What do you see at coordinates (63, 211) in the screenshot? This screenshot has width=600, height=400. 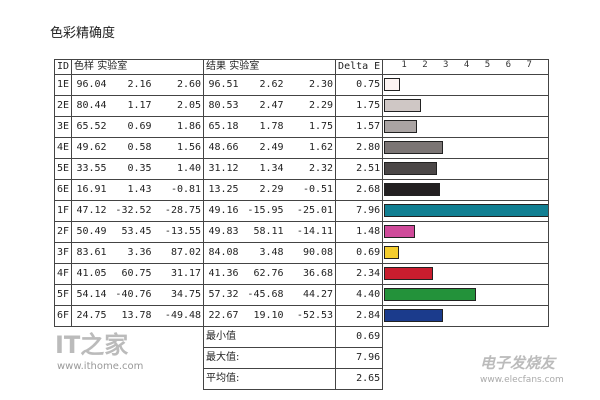 I see `row-id: 1F` at bounding box center [63, 211].